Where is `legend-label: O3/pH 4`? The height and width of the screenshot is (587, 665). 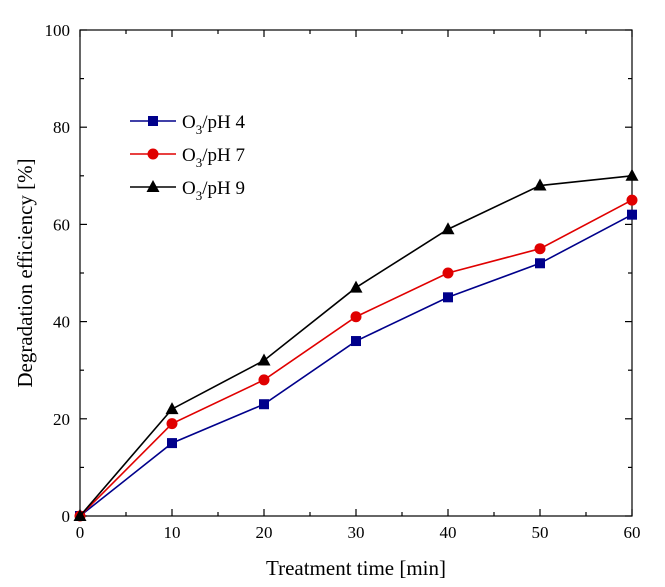
legend-label: O3/pH 4 is located at coordinates (213, 124).